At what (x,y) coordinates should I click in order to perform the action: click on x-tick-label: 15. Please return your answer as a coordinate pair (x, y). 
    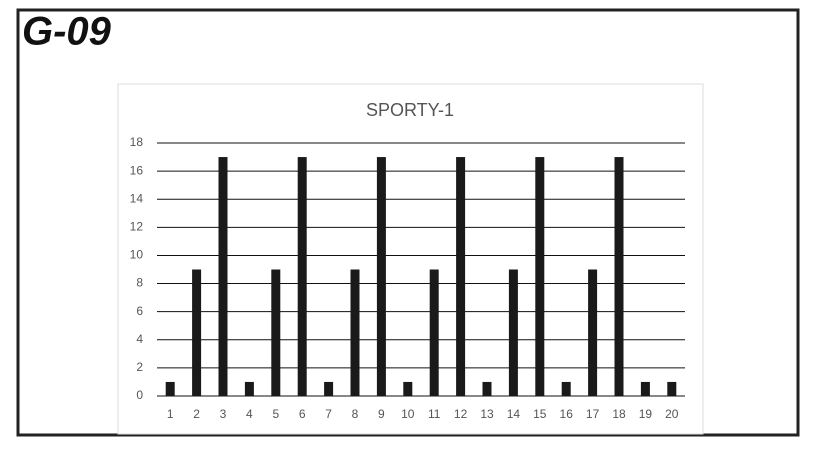
    Looking at the image, I should click on (540, 414).